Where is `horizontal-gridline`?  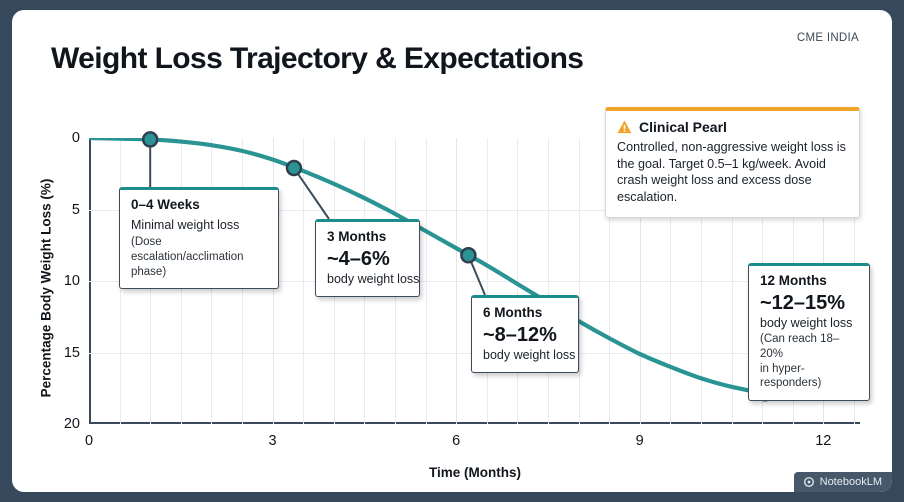
horizontal-gridline is located at coordinates (474, 210).